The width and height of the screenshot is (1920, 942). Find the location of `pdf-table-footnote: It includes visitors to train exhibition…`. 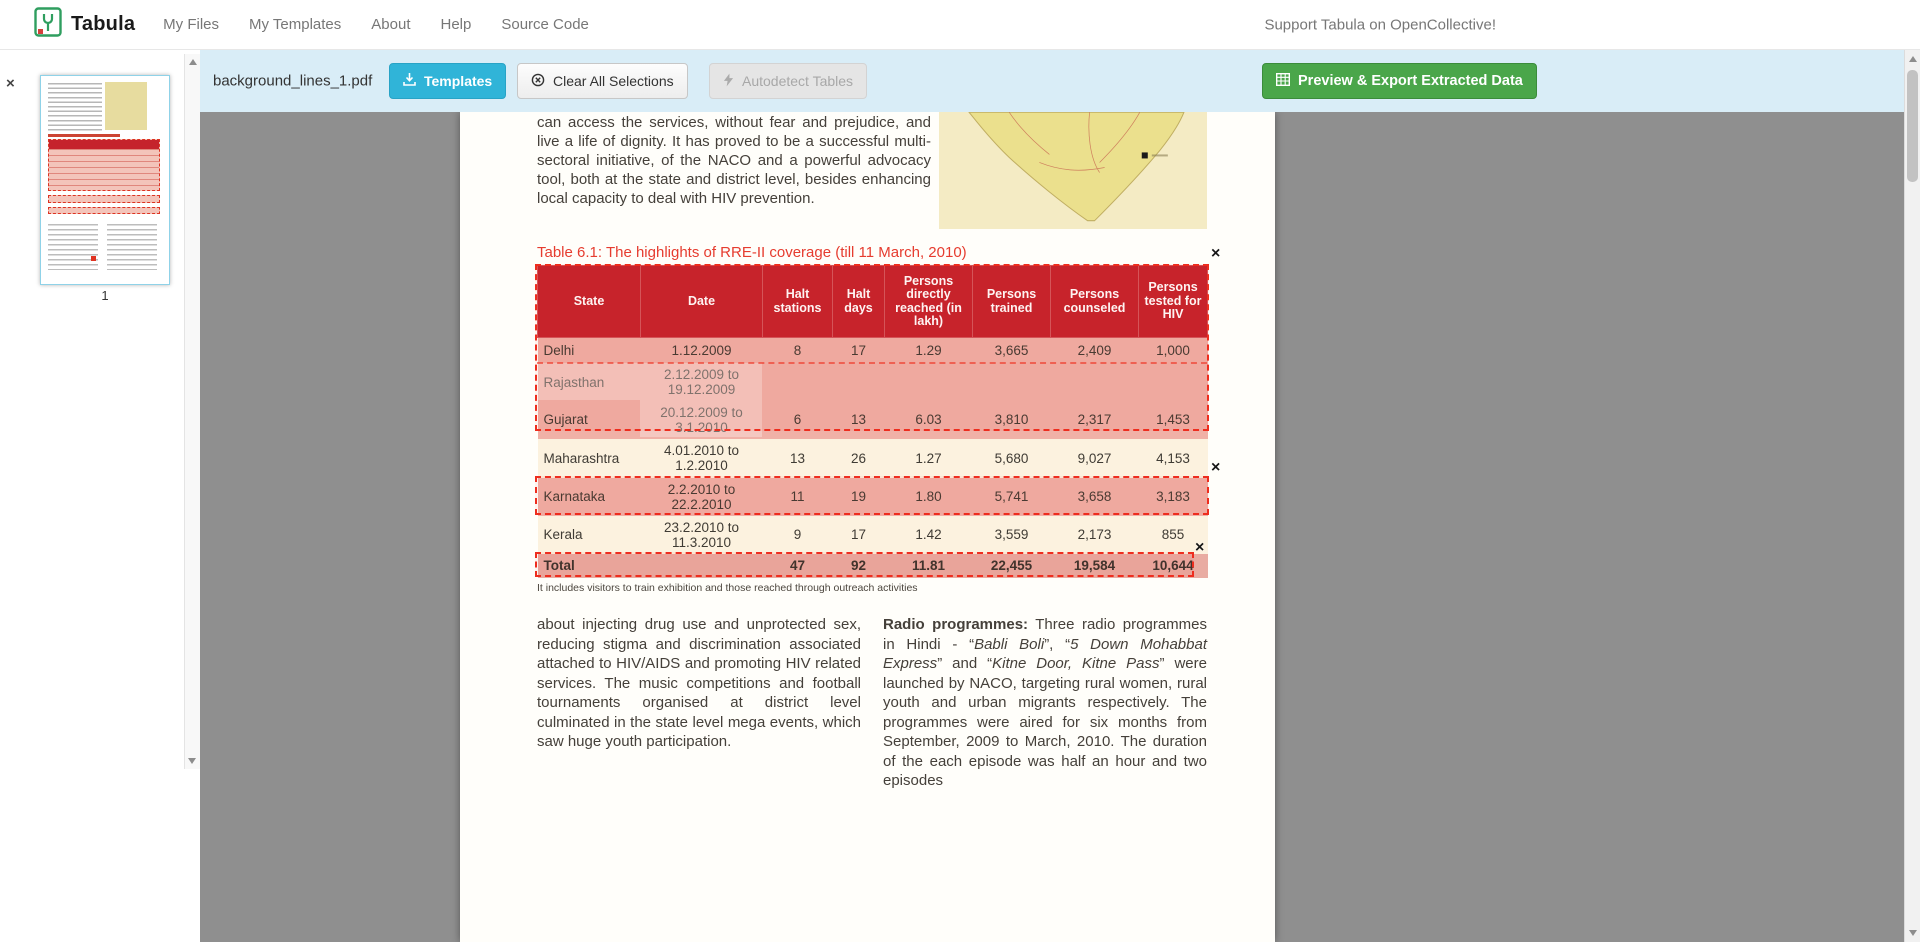

pdf-table-footnote: It includes visitors to train exhibition… is located at coordinates (727, 588).